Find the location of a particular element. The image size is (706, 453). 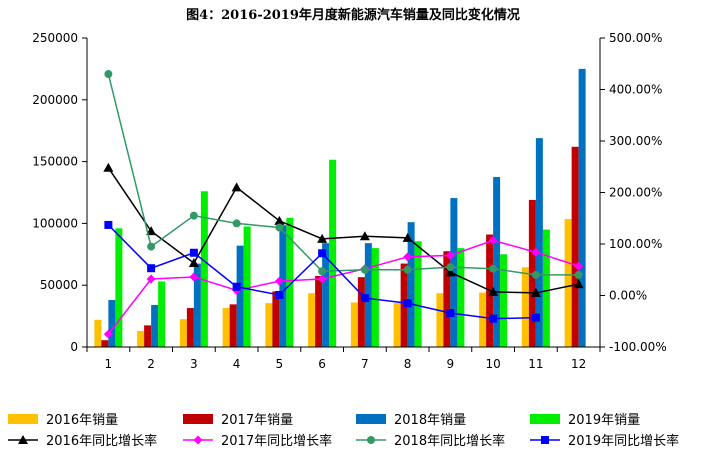

y-left-tick-label: 150000 is located at coordinates (55, 162).